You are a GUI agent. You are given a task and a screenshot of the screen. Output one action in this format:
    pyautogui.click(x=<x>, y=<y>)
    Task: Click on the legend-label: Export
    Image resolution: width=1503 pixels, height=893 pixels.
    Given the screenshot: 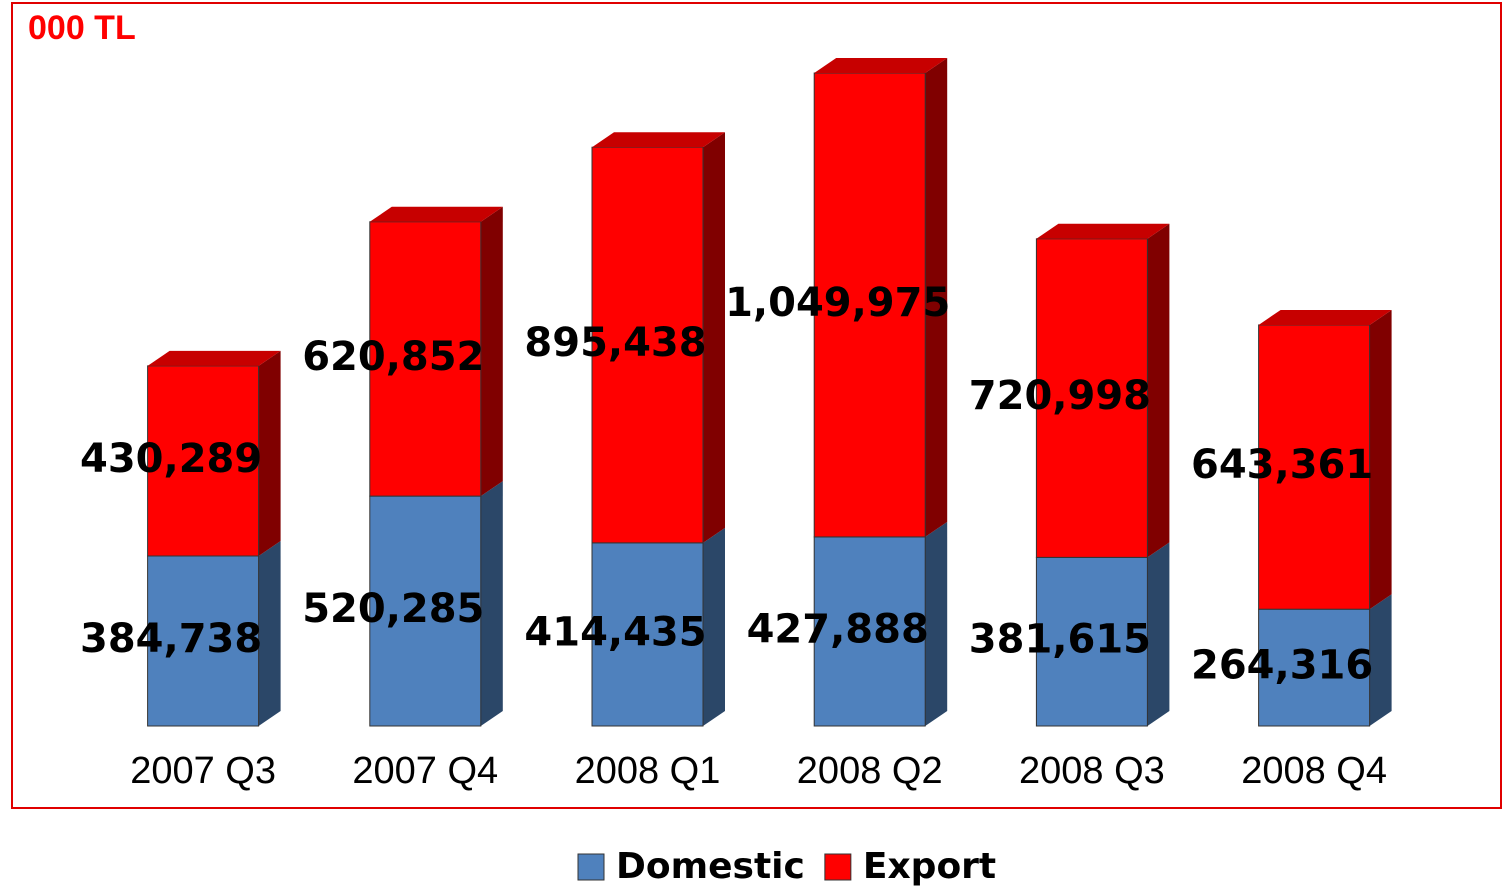 What is the action you would take?
    pyautogui.click(x=929, y=866)
    